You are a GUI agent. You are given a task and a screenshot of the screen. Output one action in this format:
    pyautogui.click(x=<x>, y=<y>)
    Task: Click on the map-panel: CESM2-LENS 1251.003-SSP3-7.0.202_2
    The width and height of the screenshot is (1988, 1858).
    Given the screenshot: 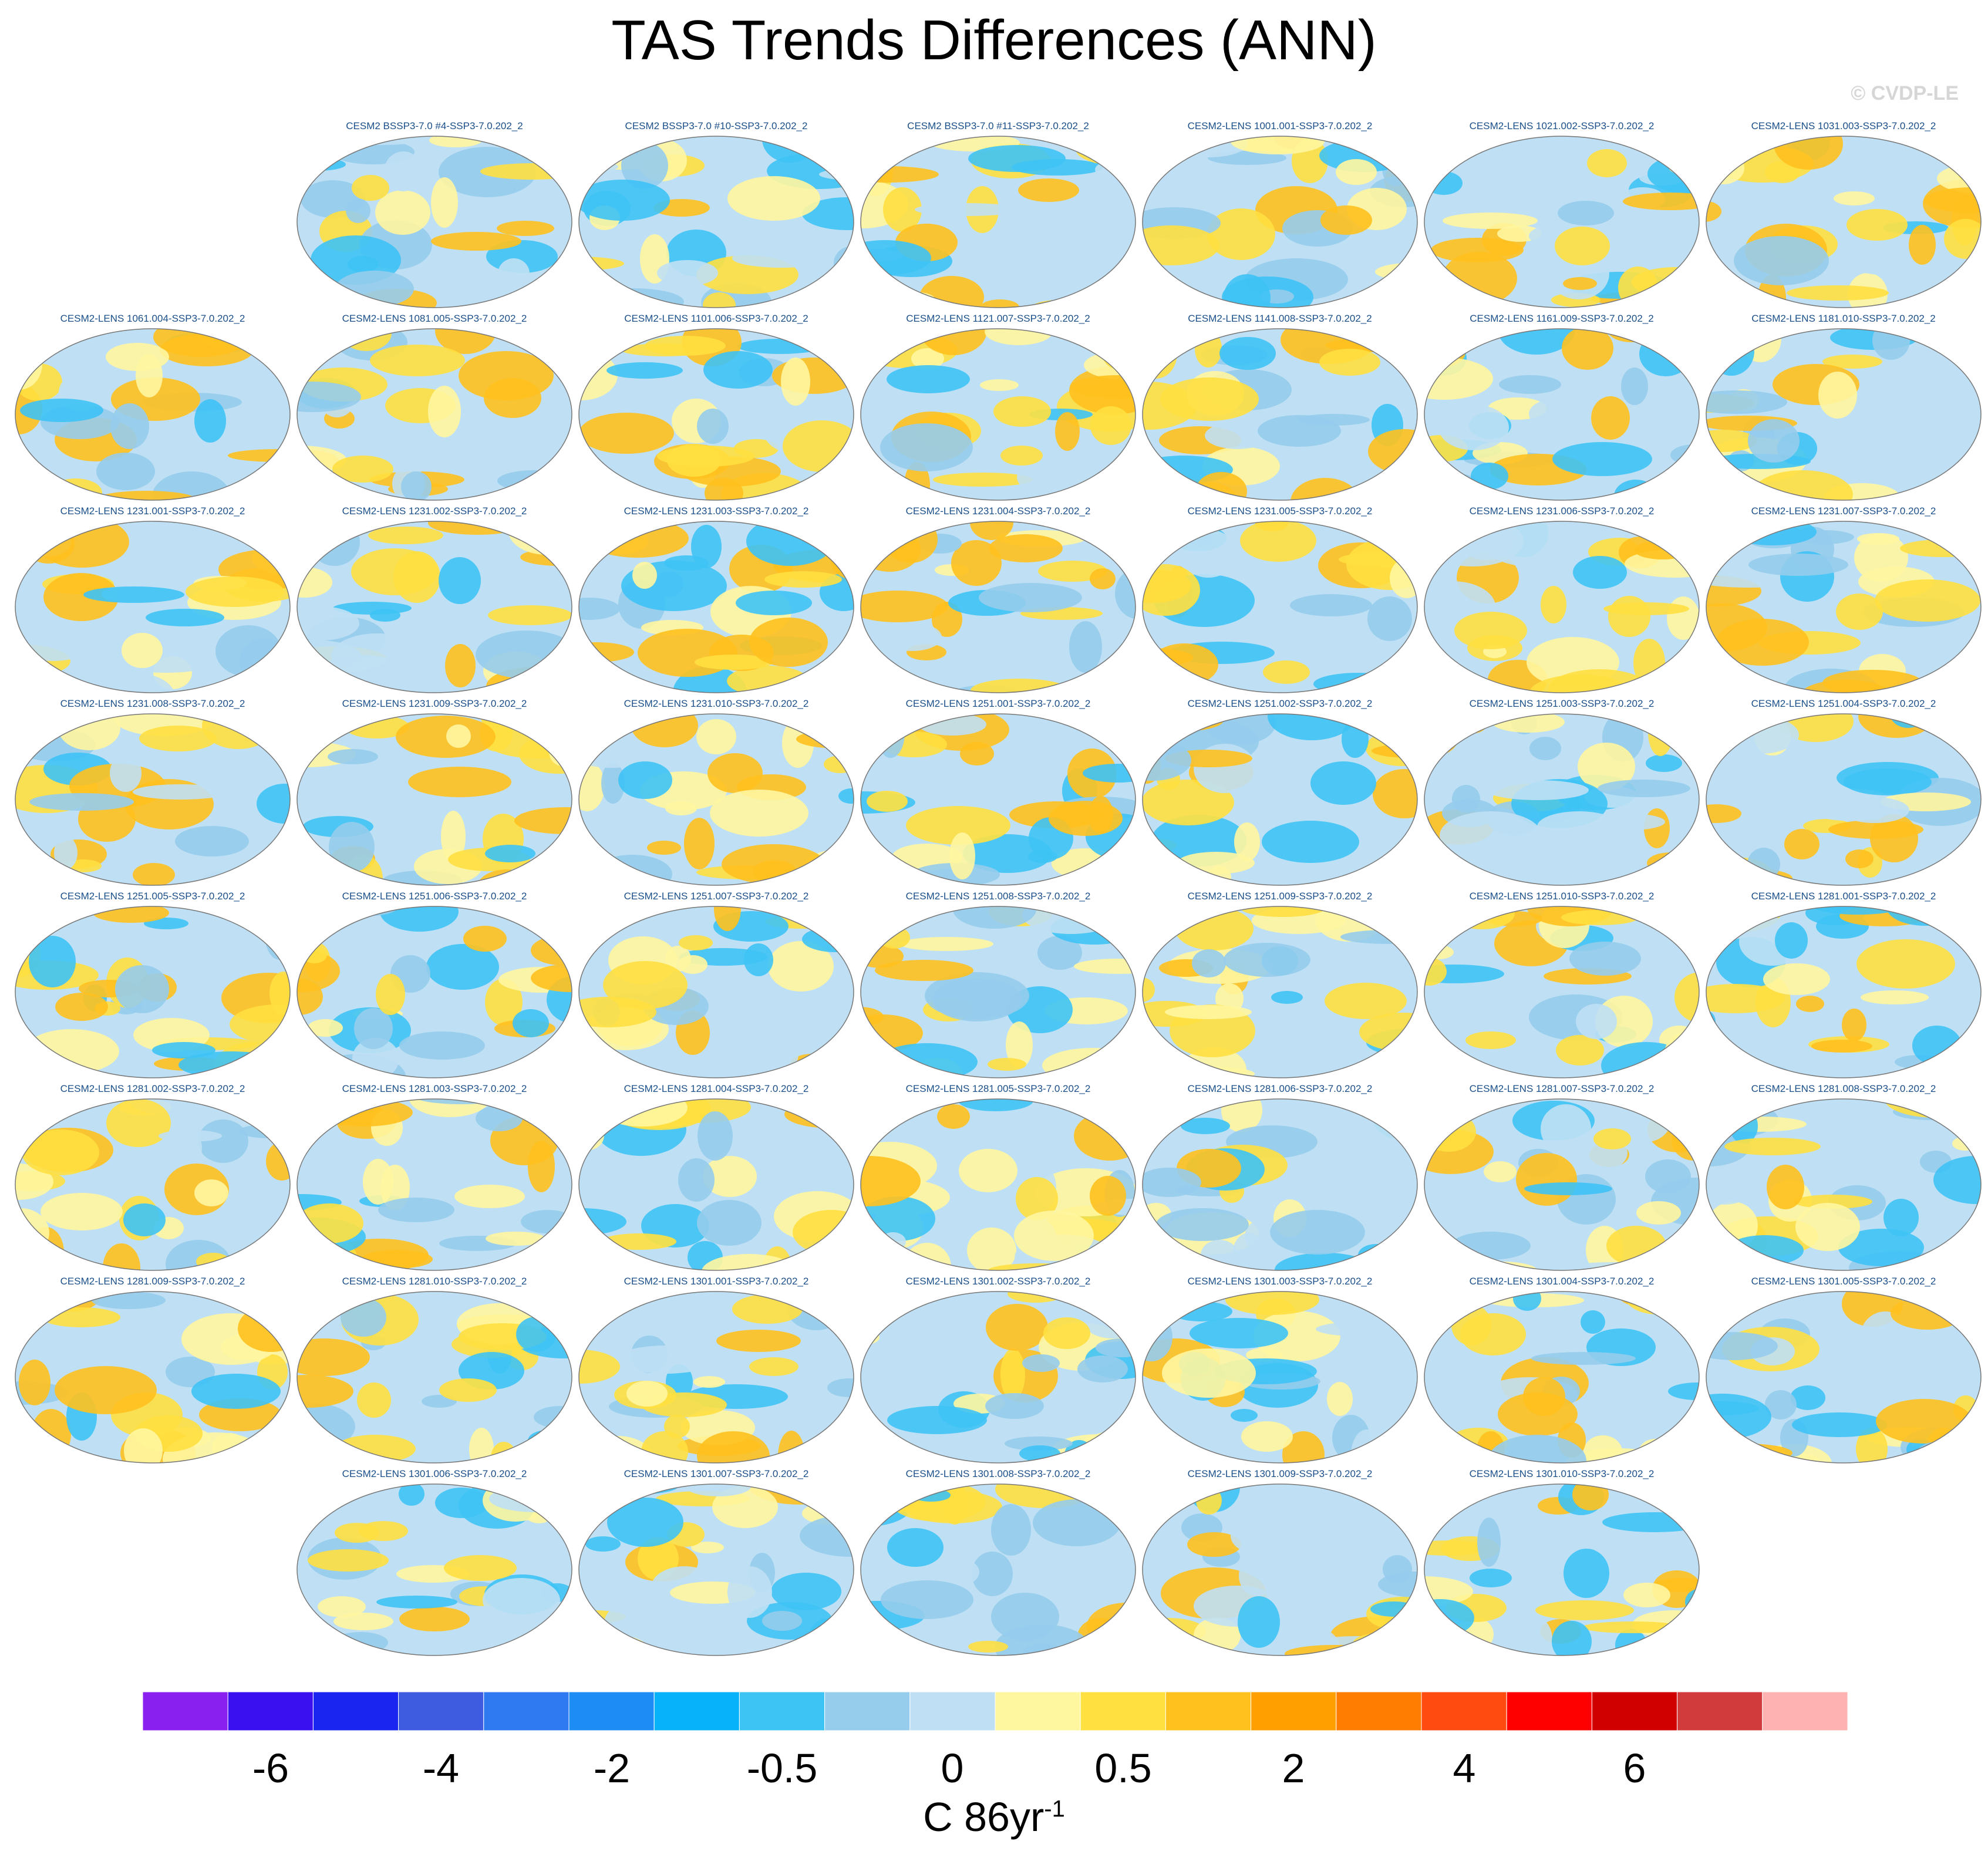 What is the action you would take?
    pyautogui.click(x=1562, y=793)
    